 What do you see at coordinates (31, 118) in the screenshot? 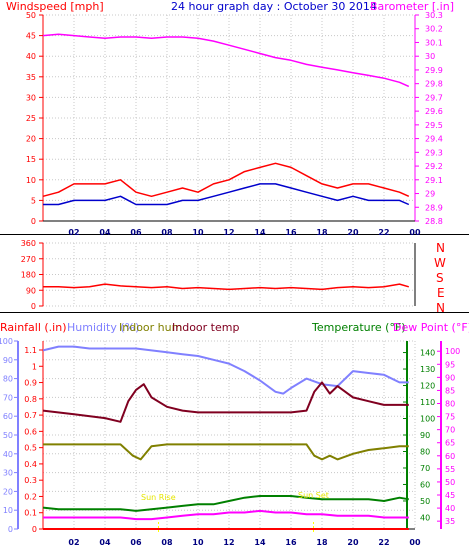
I see `wind-left-tick-label: 25` at bounding box center [31, 118].